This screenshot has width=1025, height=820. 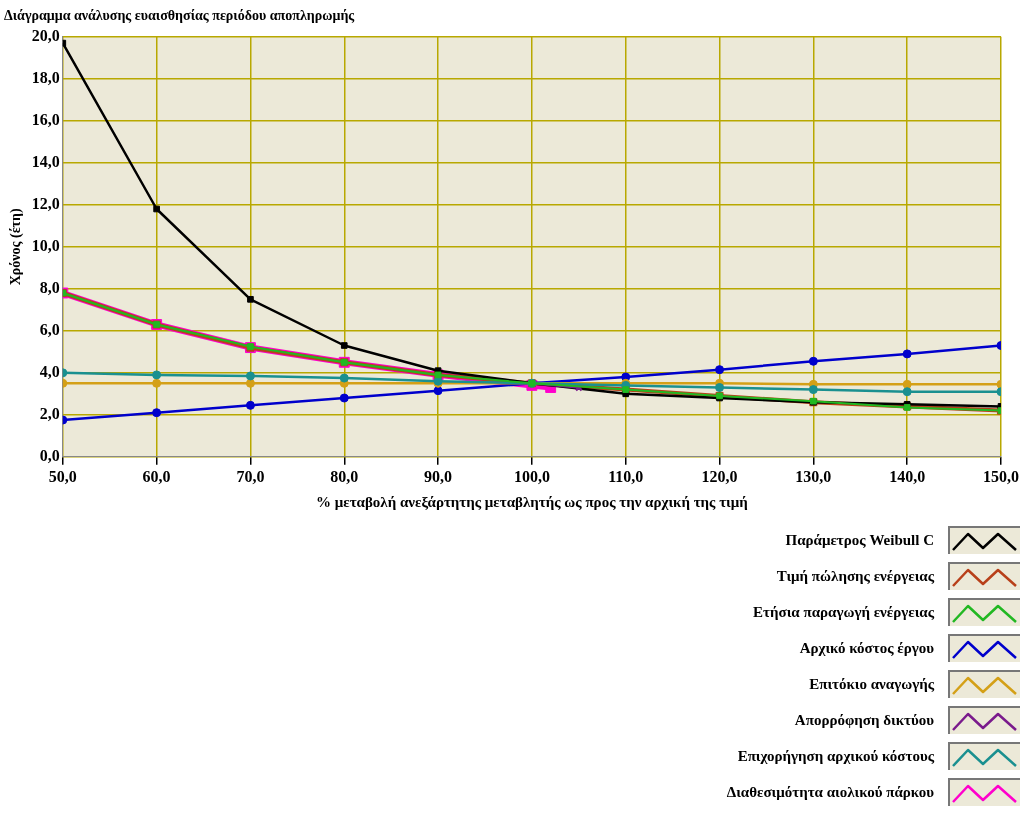 What do you see at coordinates (438, 476) in the screenshot?
I see `x-tick-label: 90,0` at bounding box center [438, 476].